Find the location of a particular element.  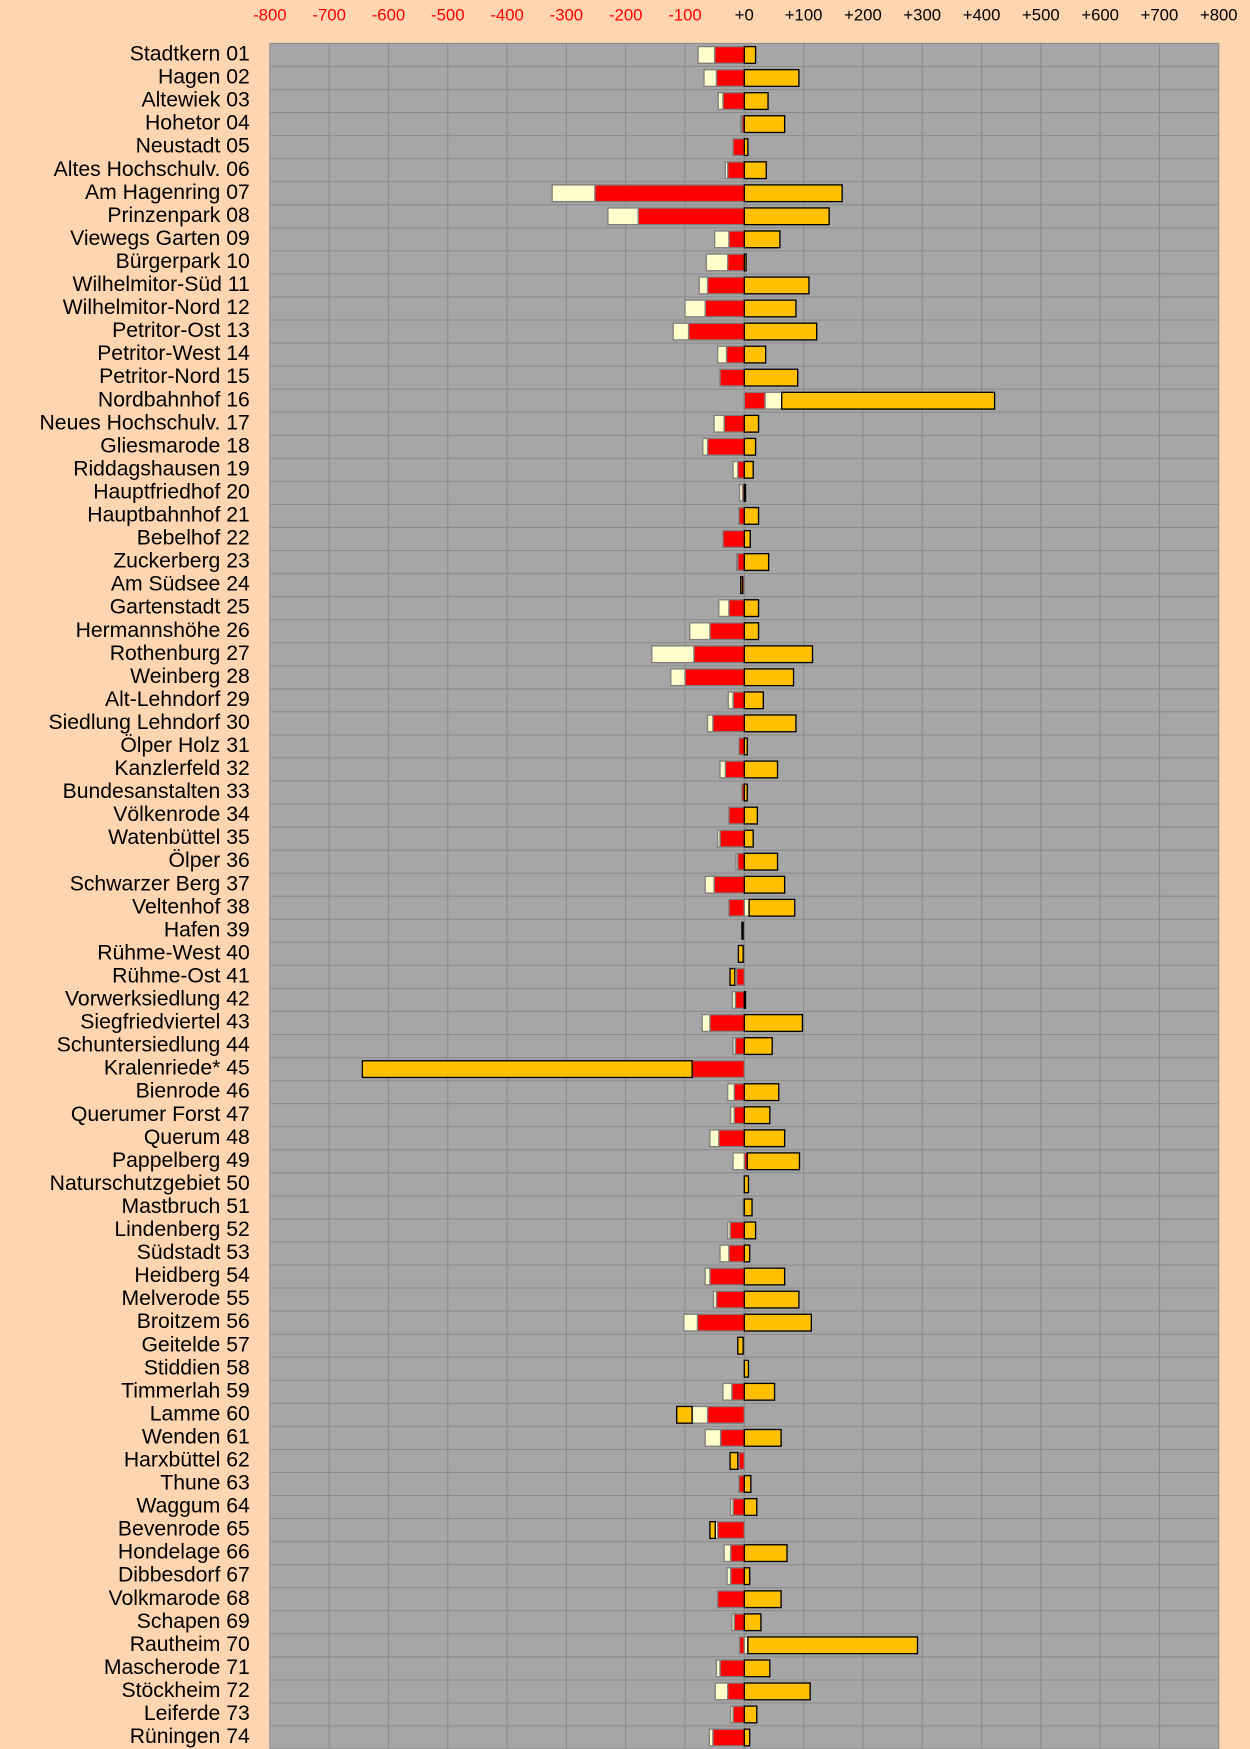

category-label: Hauptbahnhof 21 is located at coordinates (168, 515).